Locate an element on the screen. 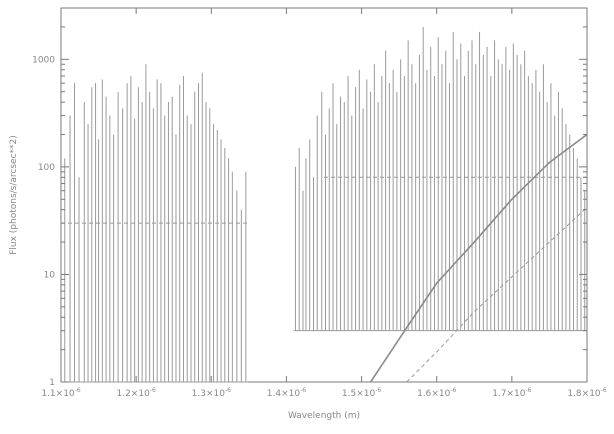 This screenshot has height=434, width=614. x-tick-label: 1.3×10⁻⁶ is located at coordinates (211, 393).